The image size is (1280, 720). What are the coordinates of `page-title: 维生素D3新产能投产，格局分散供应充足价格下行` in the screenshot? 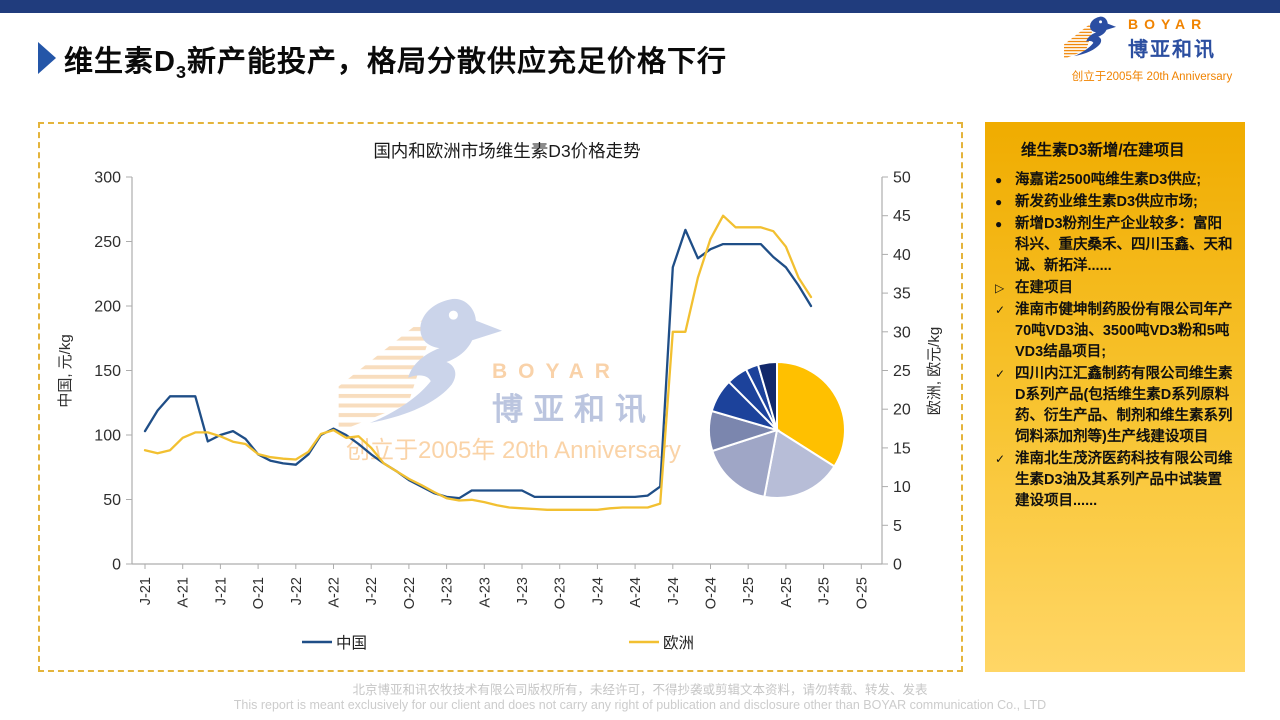 It's located at (395, 60).